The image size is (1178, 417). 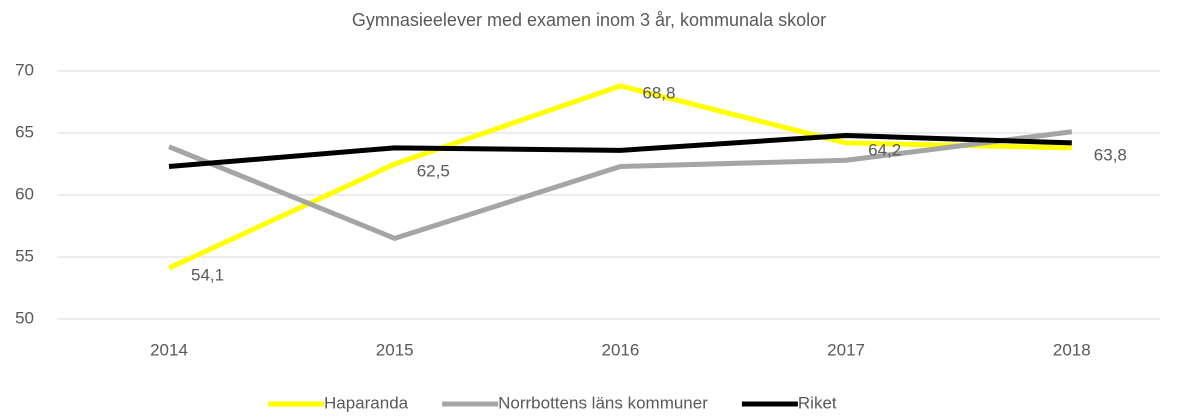 What do you see at coordinates (620, 349) in the screenshot?
I see `x-tick-label: 2016` at bounding box center [620, 349].